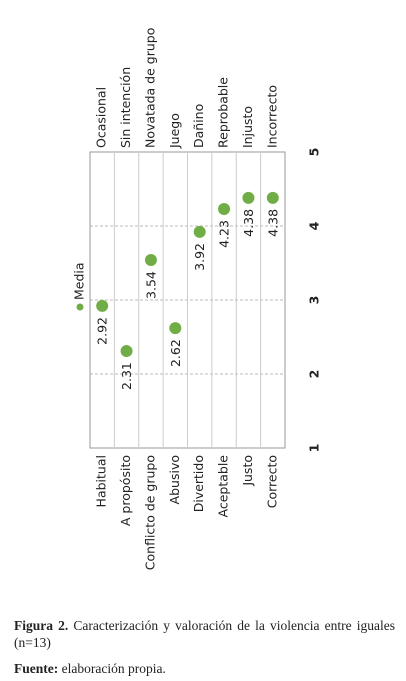 Image resolution: width=406 pixels, height=681 pixels. Describe the element at coordinates (224, 234) in the screenshot. I see `value-label: 4.23` at that location.